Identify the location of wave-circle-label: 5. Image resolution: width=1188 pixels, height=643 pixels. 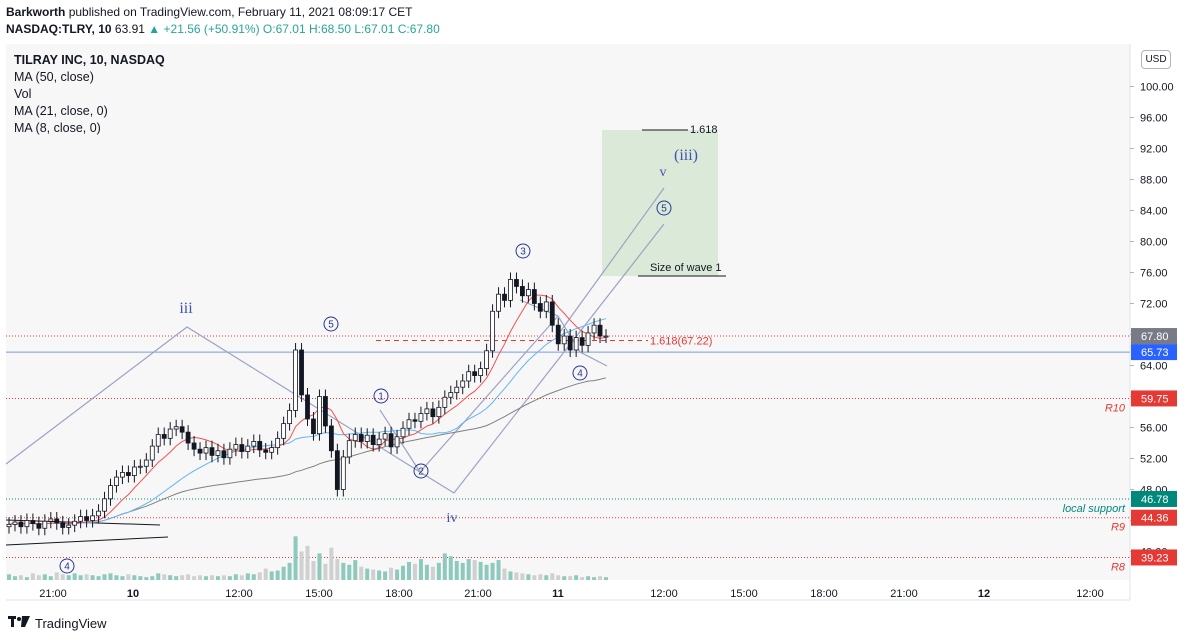
(664, 209).